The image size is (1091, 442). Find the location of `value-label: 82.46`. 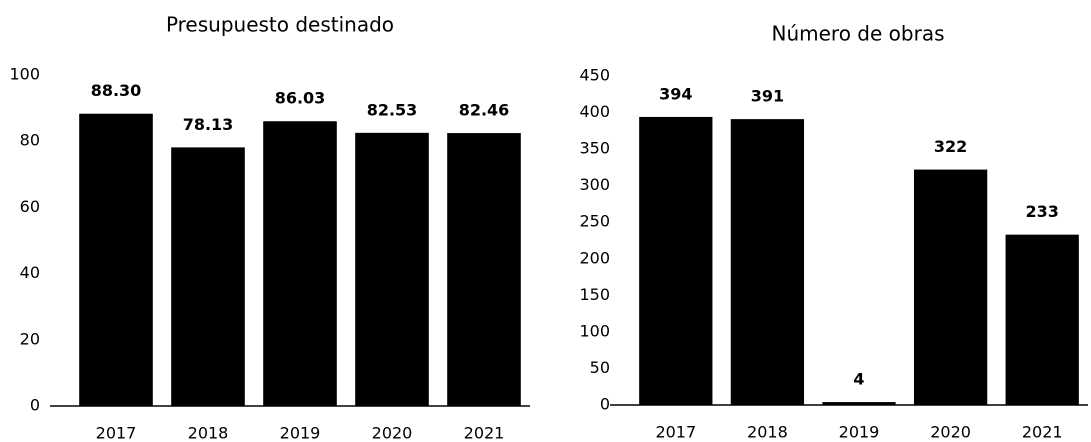

value-label: 82.46 is located at coordinates (484, 110).